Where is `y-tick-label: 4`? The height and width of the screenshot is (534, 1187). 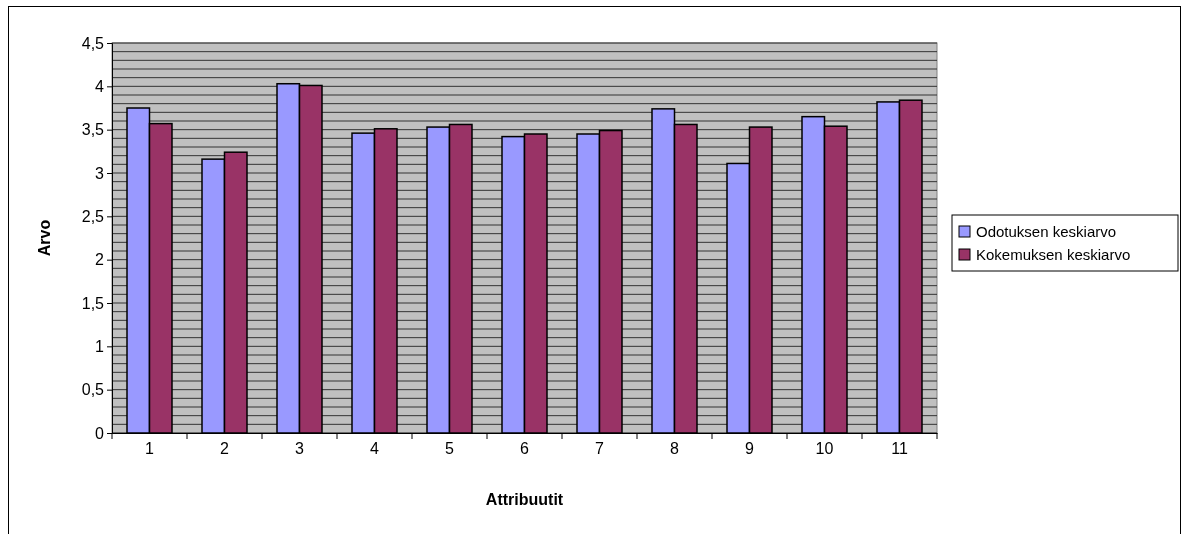
y-tick-label: 4 is located at coordinates (100, 86).